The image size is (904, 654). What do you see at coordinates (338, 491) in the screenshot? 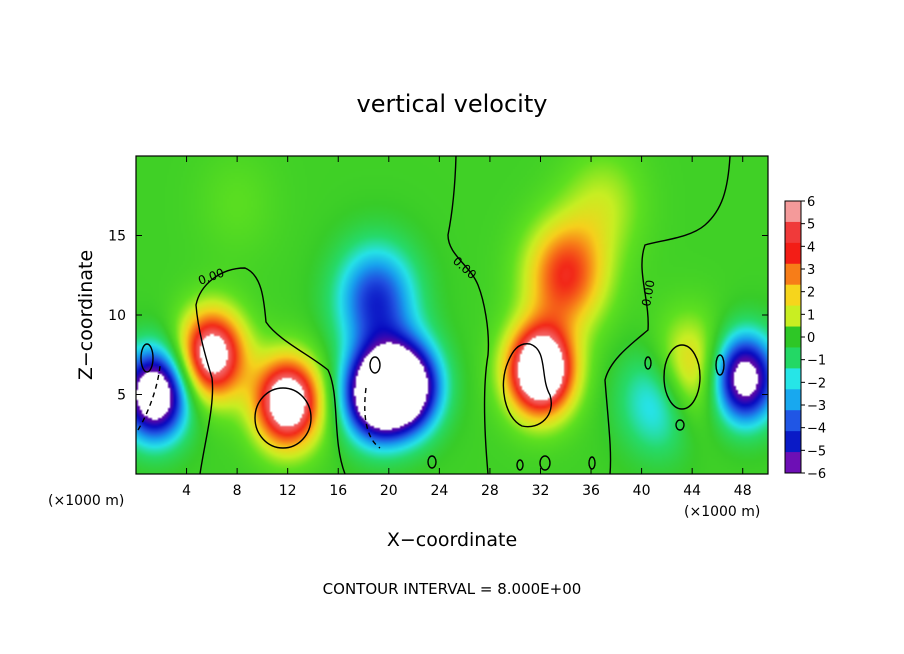
I see `x-tick-label: 16` at bounding box center [338, 491].